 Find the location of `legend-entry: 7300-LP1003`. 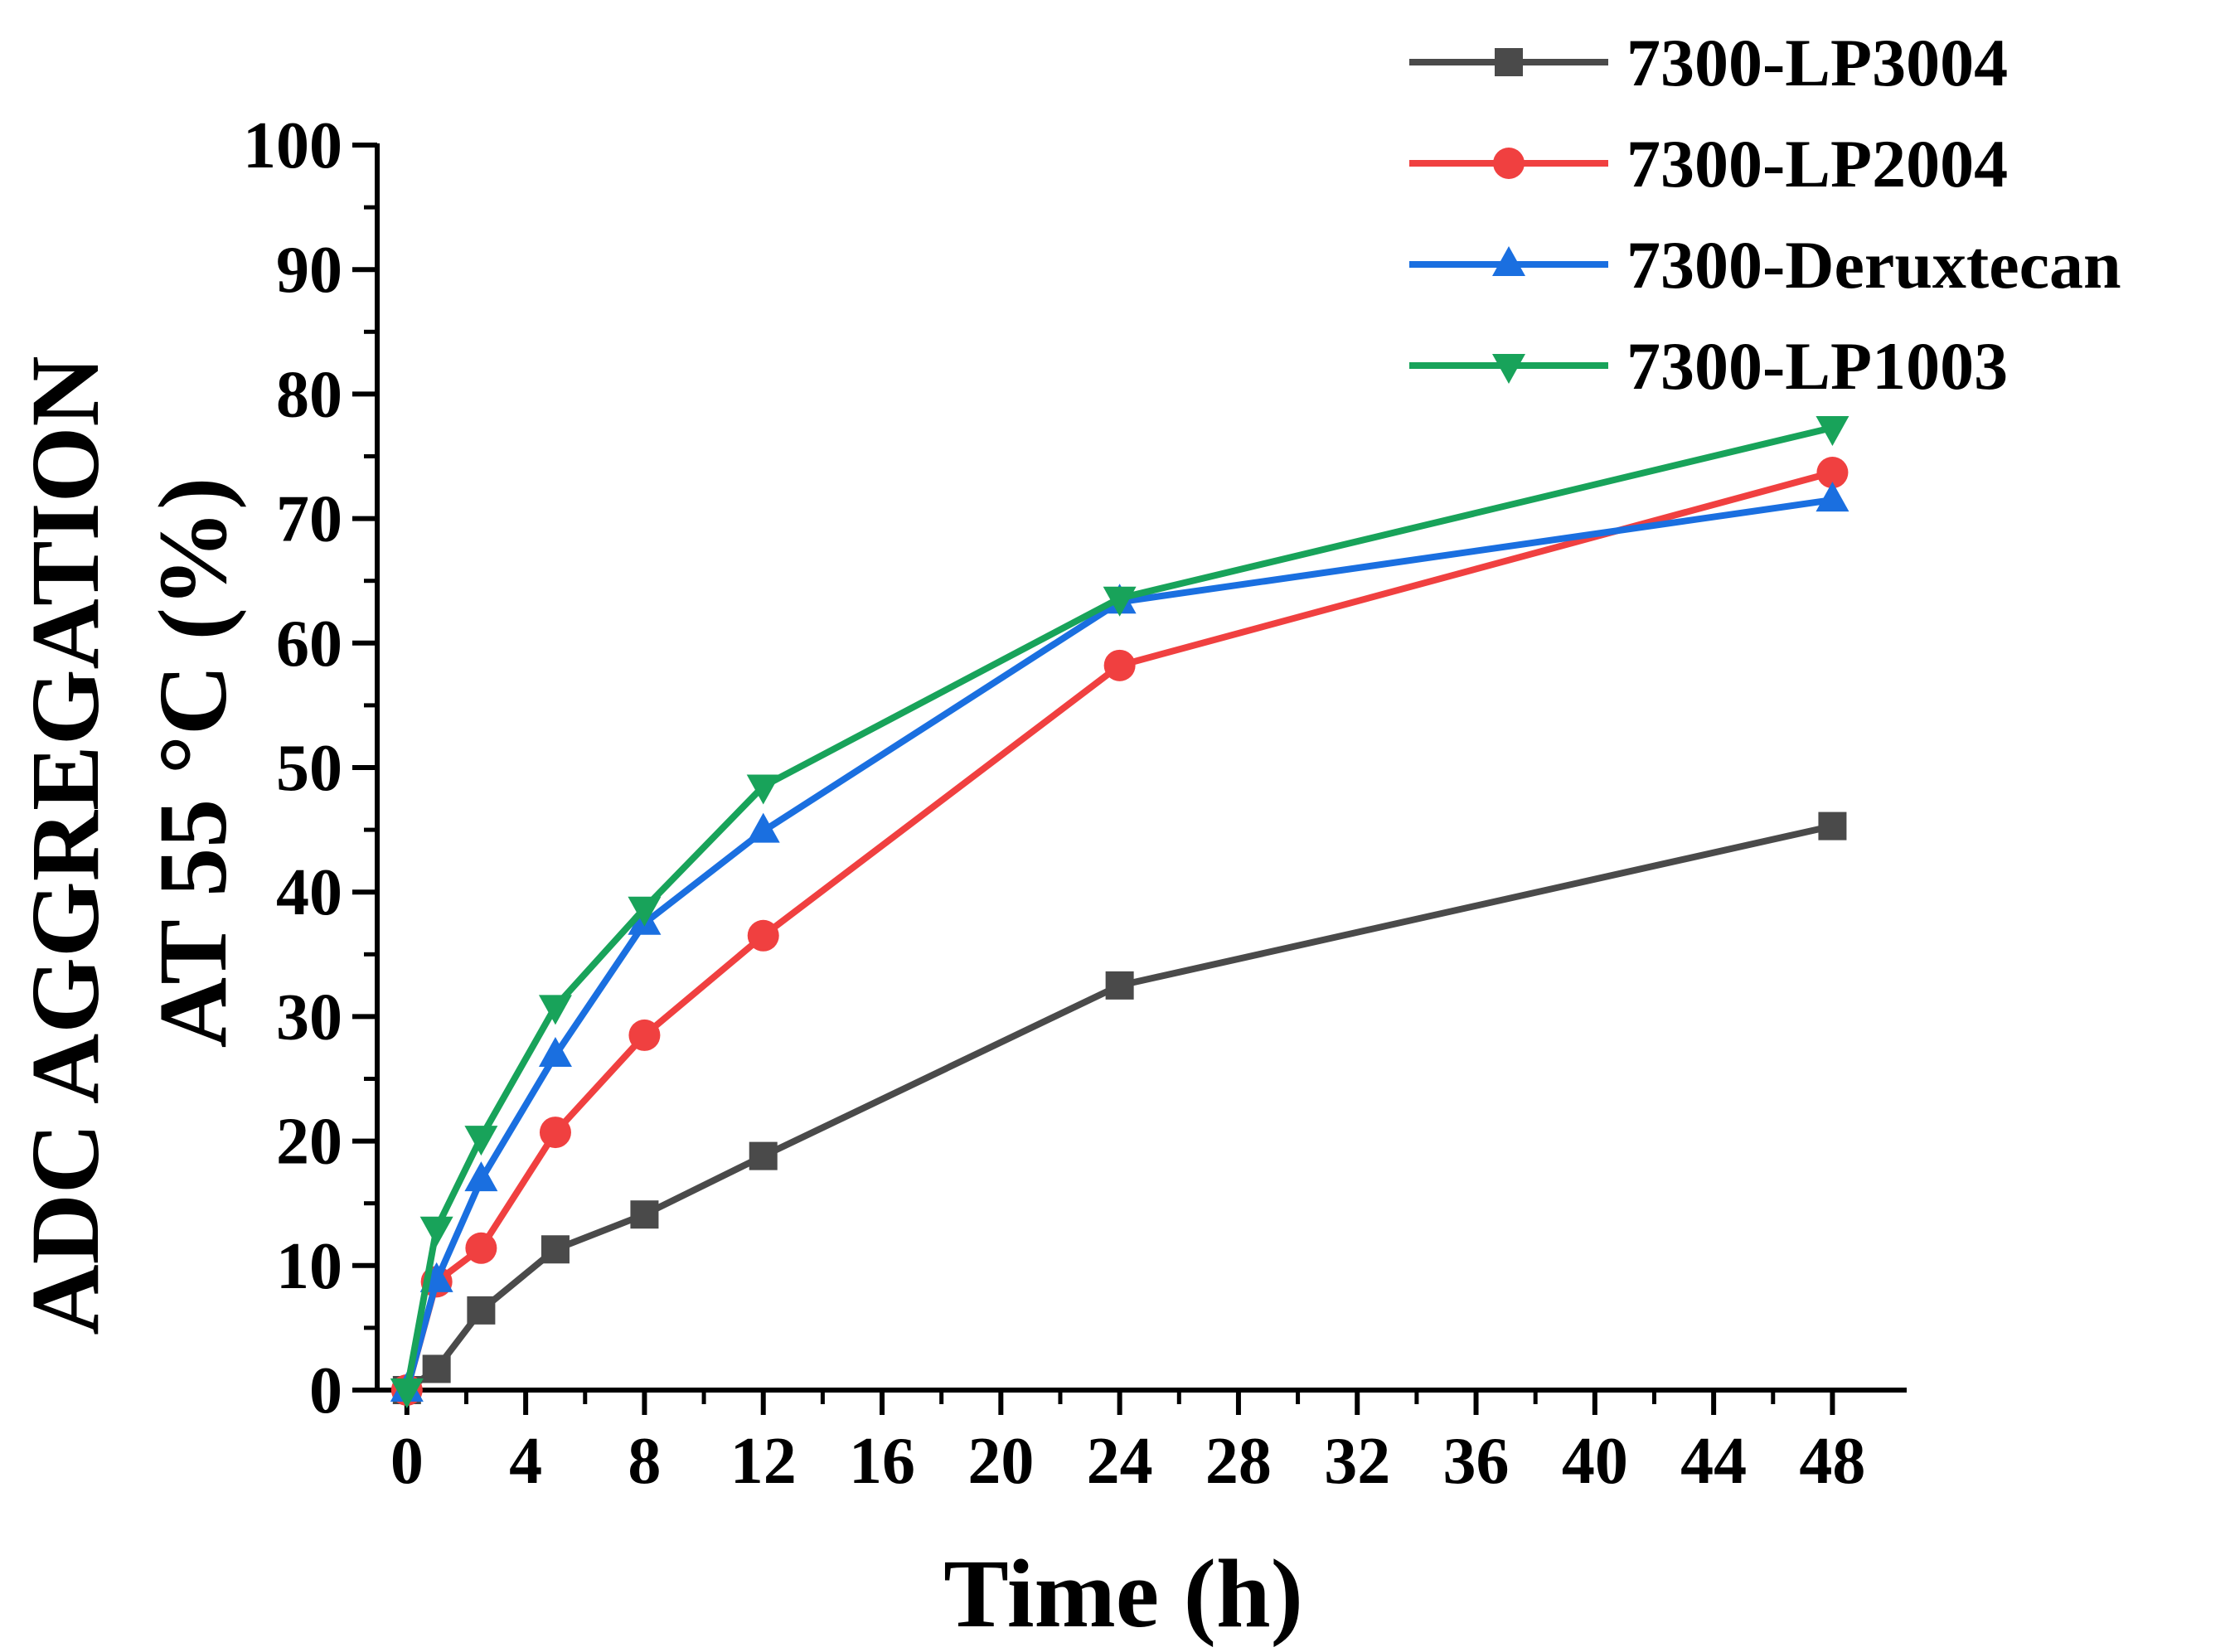

legend-entry: 7300-LP1003 is located at coordinates (1708, 366).